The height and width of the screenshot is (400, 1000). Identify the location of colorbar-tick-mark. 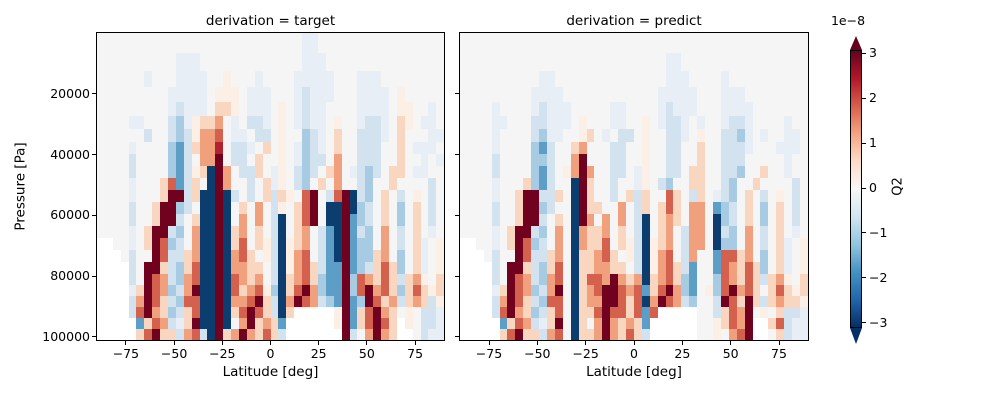
(864, 278).